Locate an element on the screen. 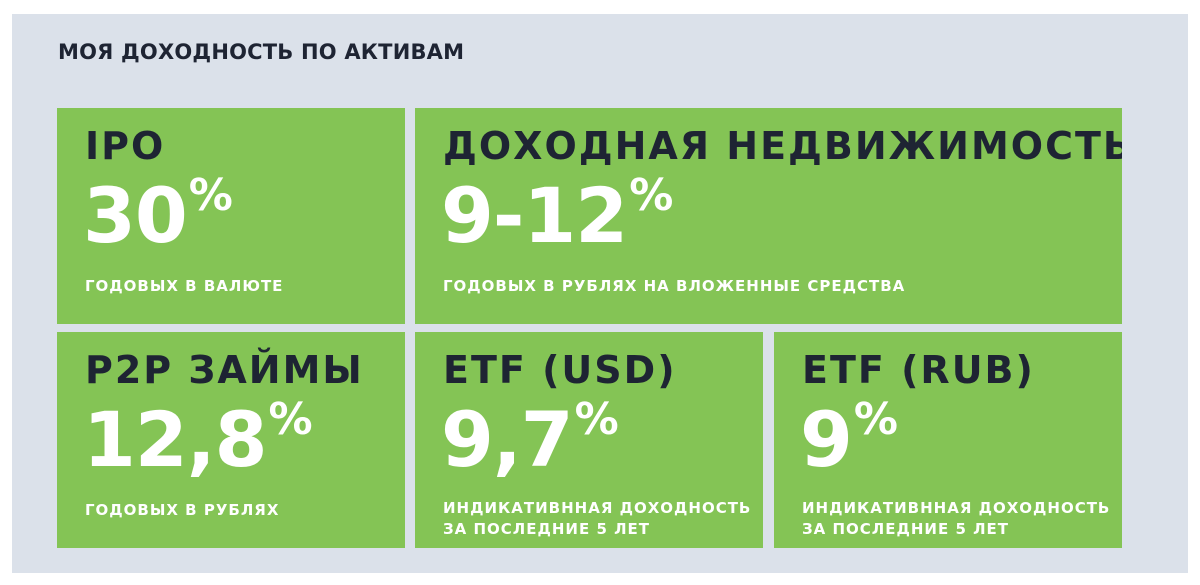 This screenshot has width=1200, height=585. value-number: 9-12 is located at coordinates (534, 215).